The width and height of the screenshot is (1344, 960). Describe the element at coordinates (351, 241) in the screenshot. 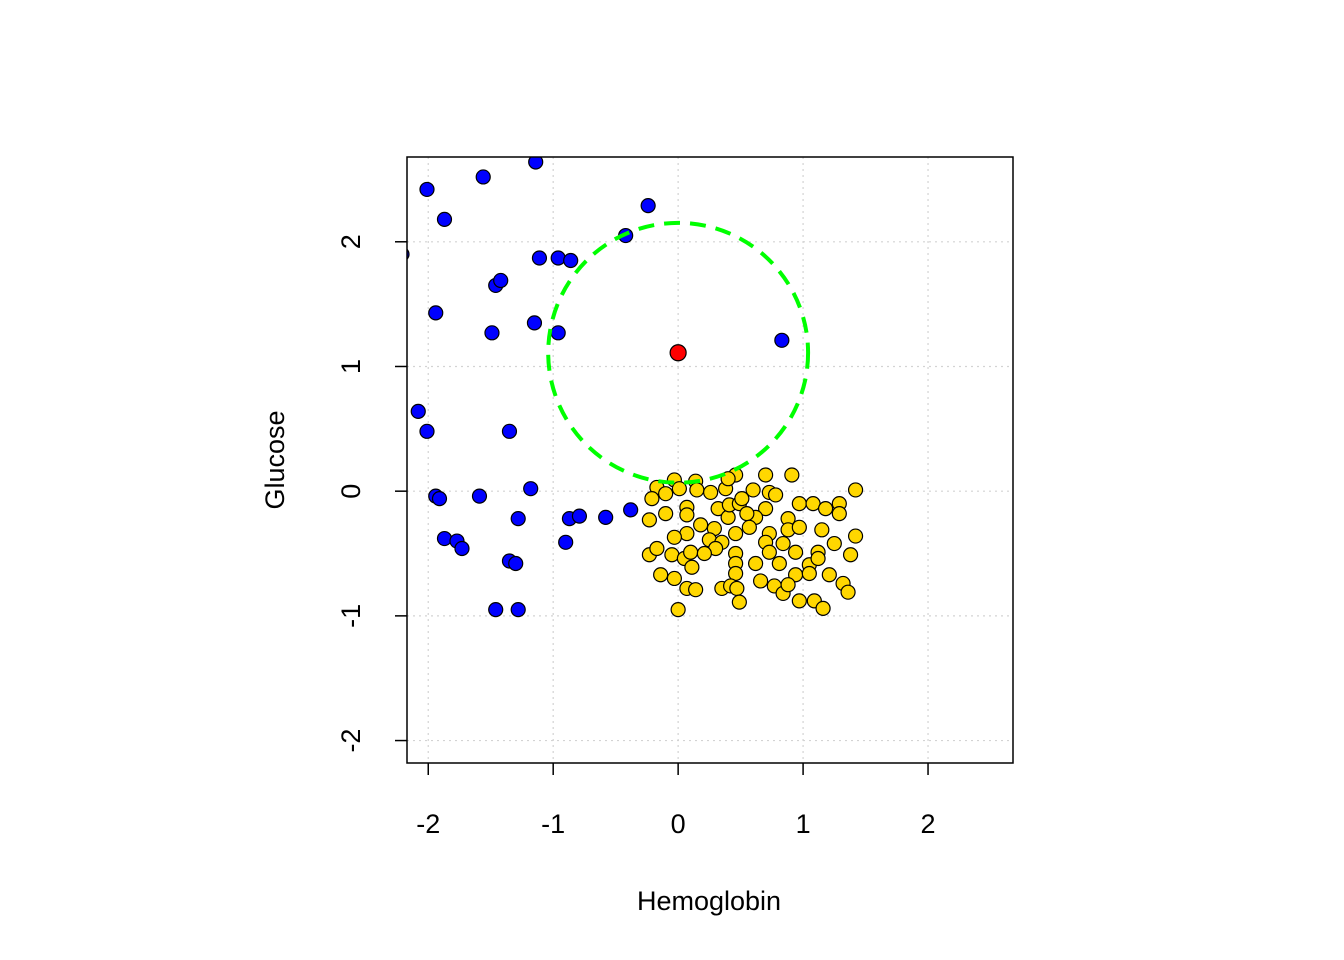

I see `y-tick-label: 2` at that location.